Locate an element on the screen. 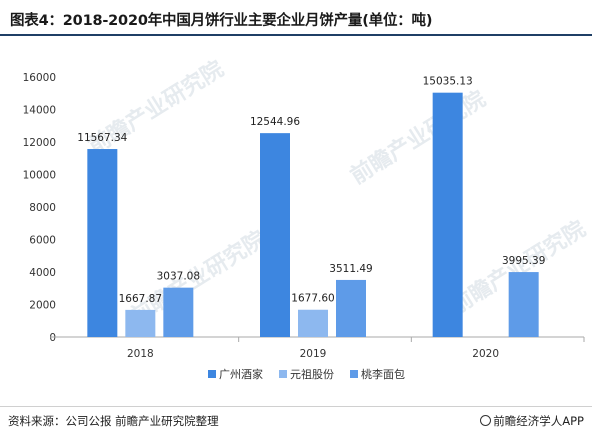  x-tick-label: 2018 is located at coordinates (140, 354).